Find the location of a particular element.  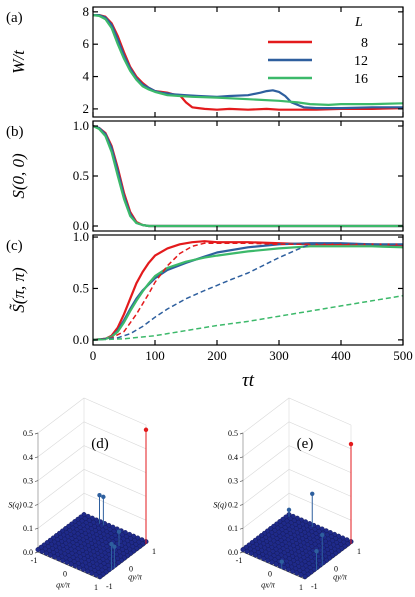

series-line-8-dashed is located at coordinates (247, 291).